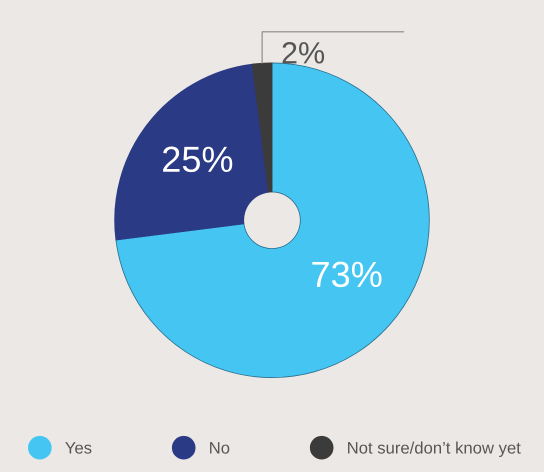 The image size is (544, 472). What do you see at coordinates (347, 275) in the screenshot?
I see `data-label: 73%` at bounding box center [347, 275].